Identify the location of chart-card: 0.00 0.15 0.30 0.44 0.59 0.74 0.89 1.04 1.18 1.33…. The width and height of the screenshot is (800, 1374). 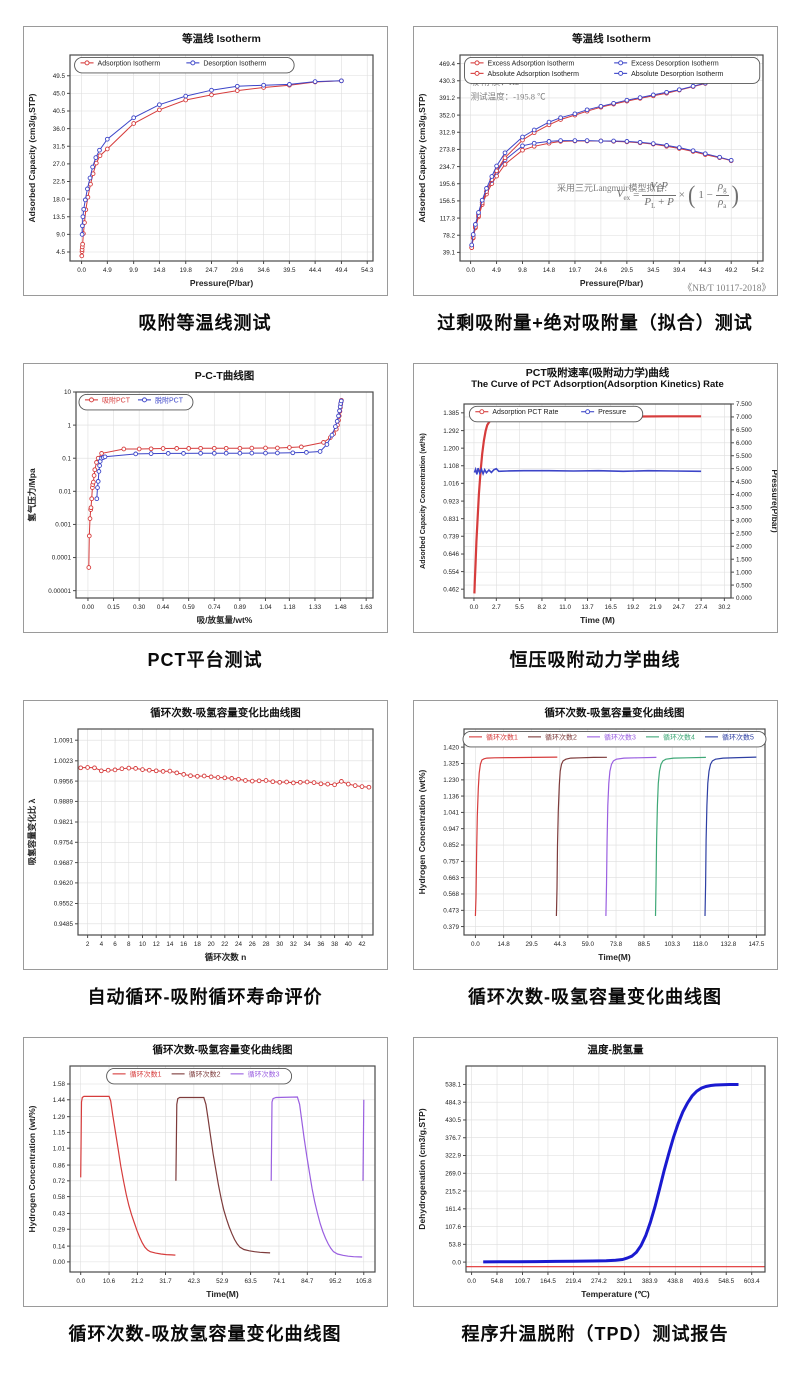
(205, 498).